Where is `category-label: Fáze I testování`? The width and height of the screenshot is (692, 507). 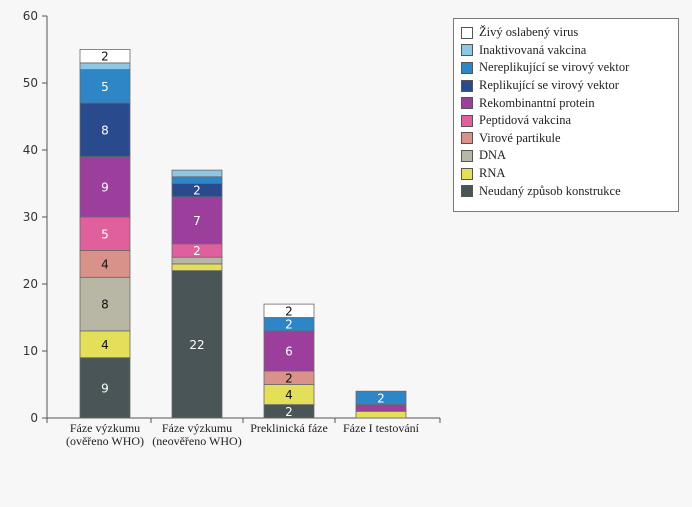 category-label: Fáze I testování is located at coordinates (381, 428).